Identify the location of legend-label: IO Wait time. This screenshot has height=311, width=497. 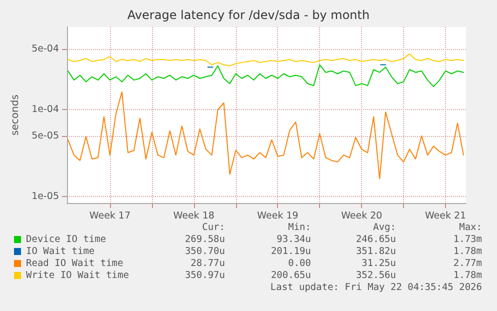
(60, 251).